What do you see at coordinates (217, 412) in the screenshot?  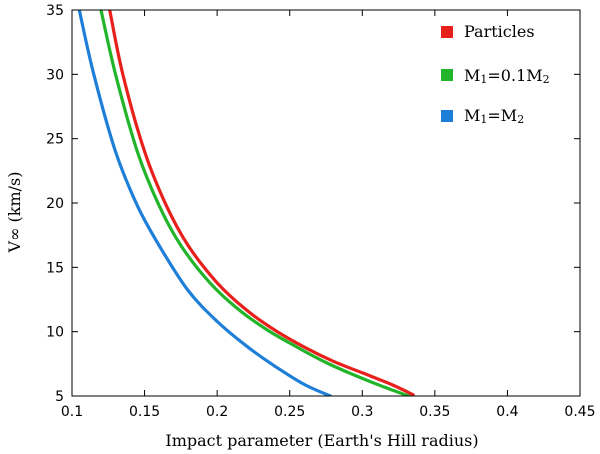 I see `x-tick-label: 0.2` at bounding box center [217, 412].